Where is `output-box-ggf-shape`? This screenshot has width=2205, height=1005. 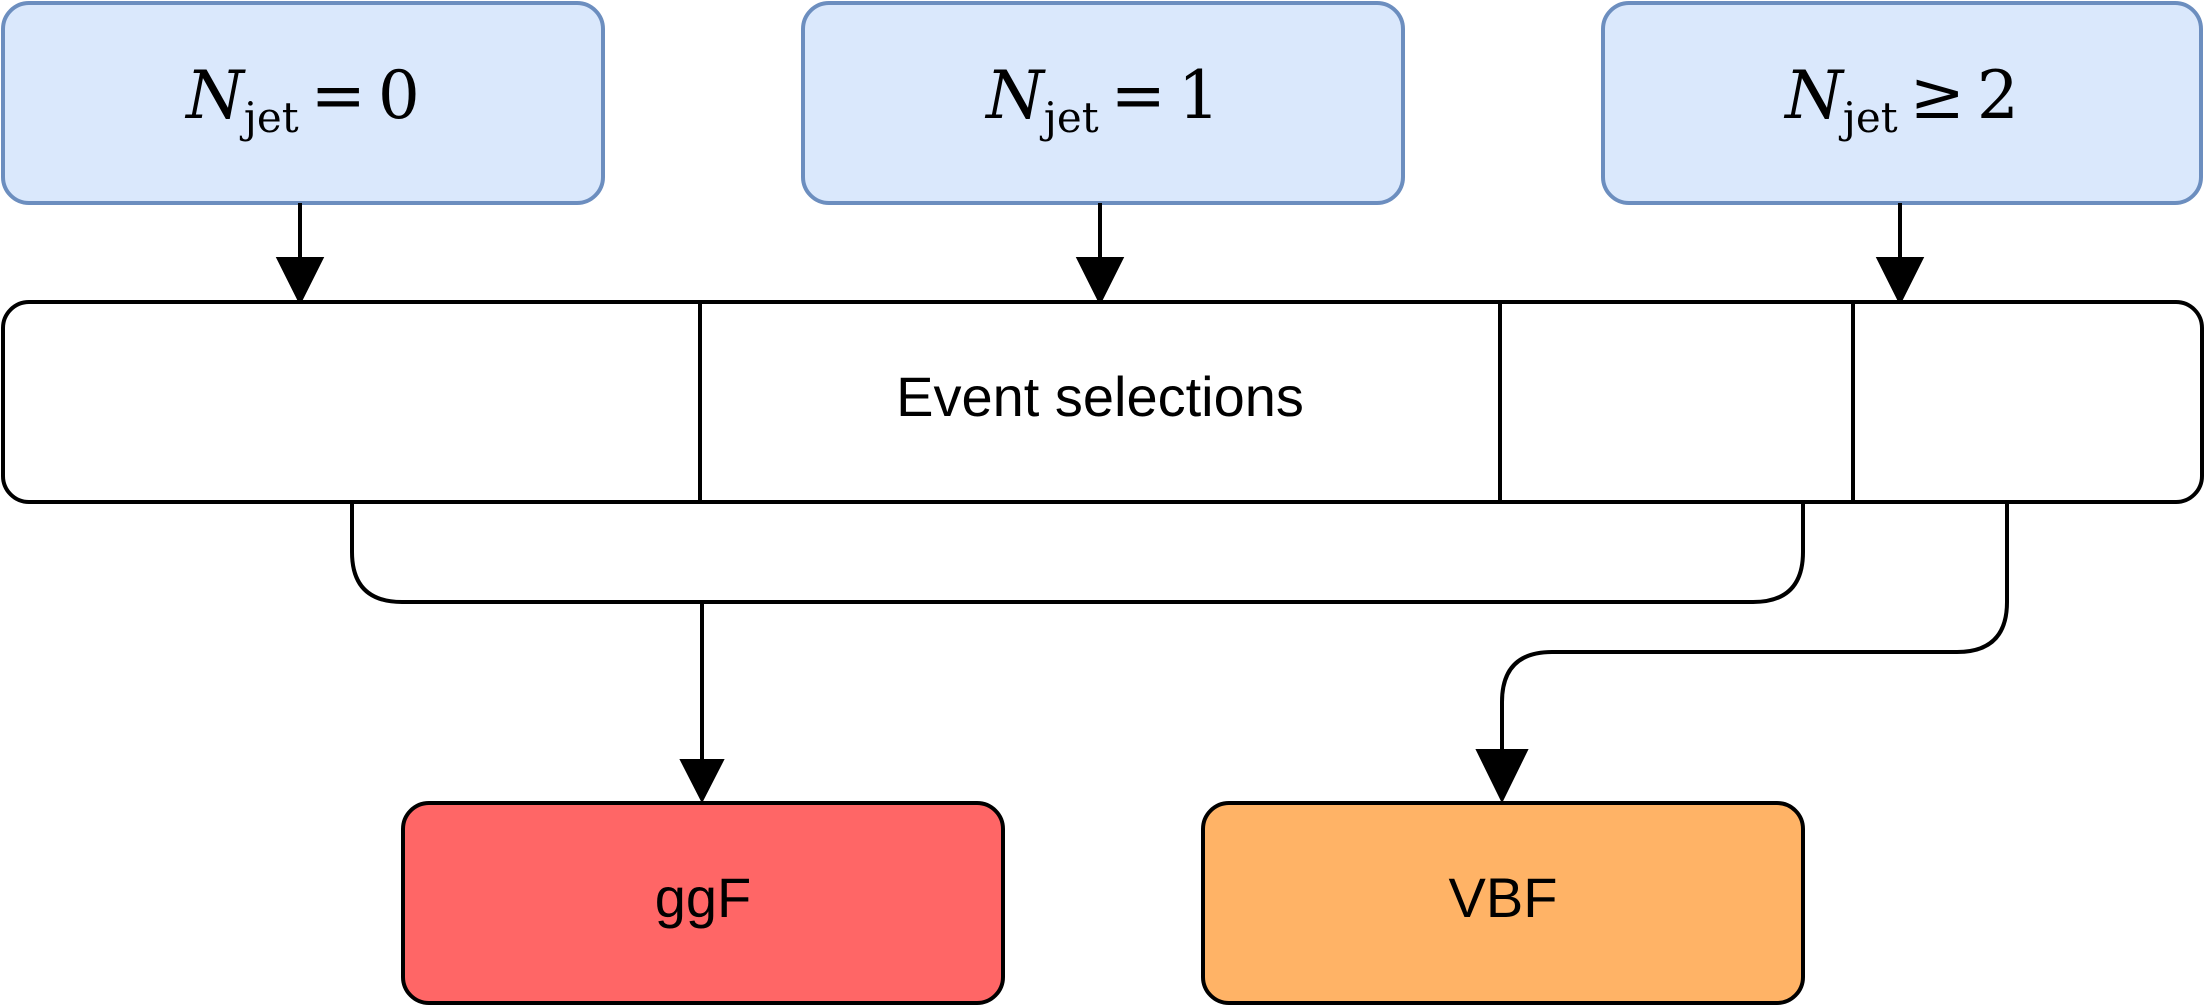
output-box-ggf-shape is located at coordinates (703, 903).